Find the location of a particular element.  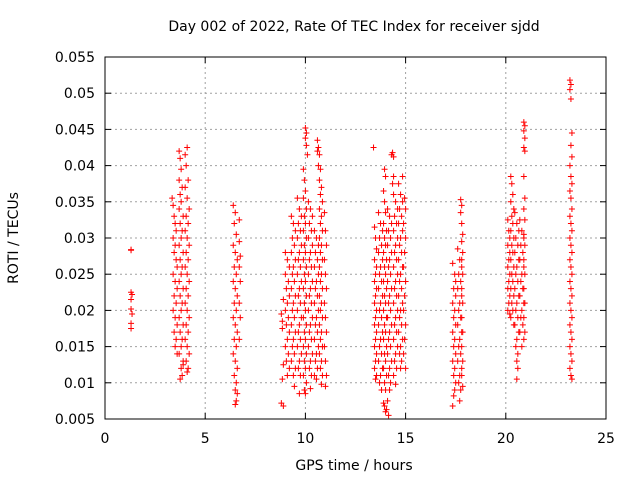

y-tick-label: 0.01 is located at coordinates (79, 384).